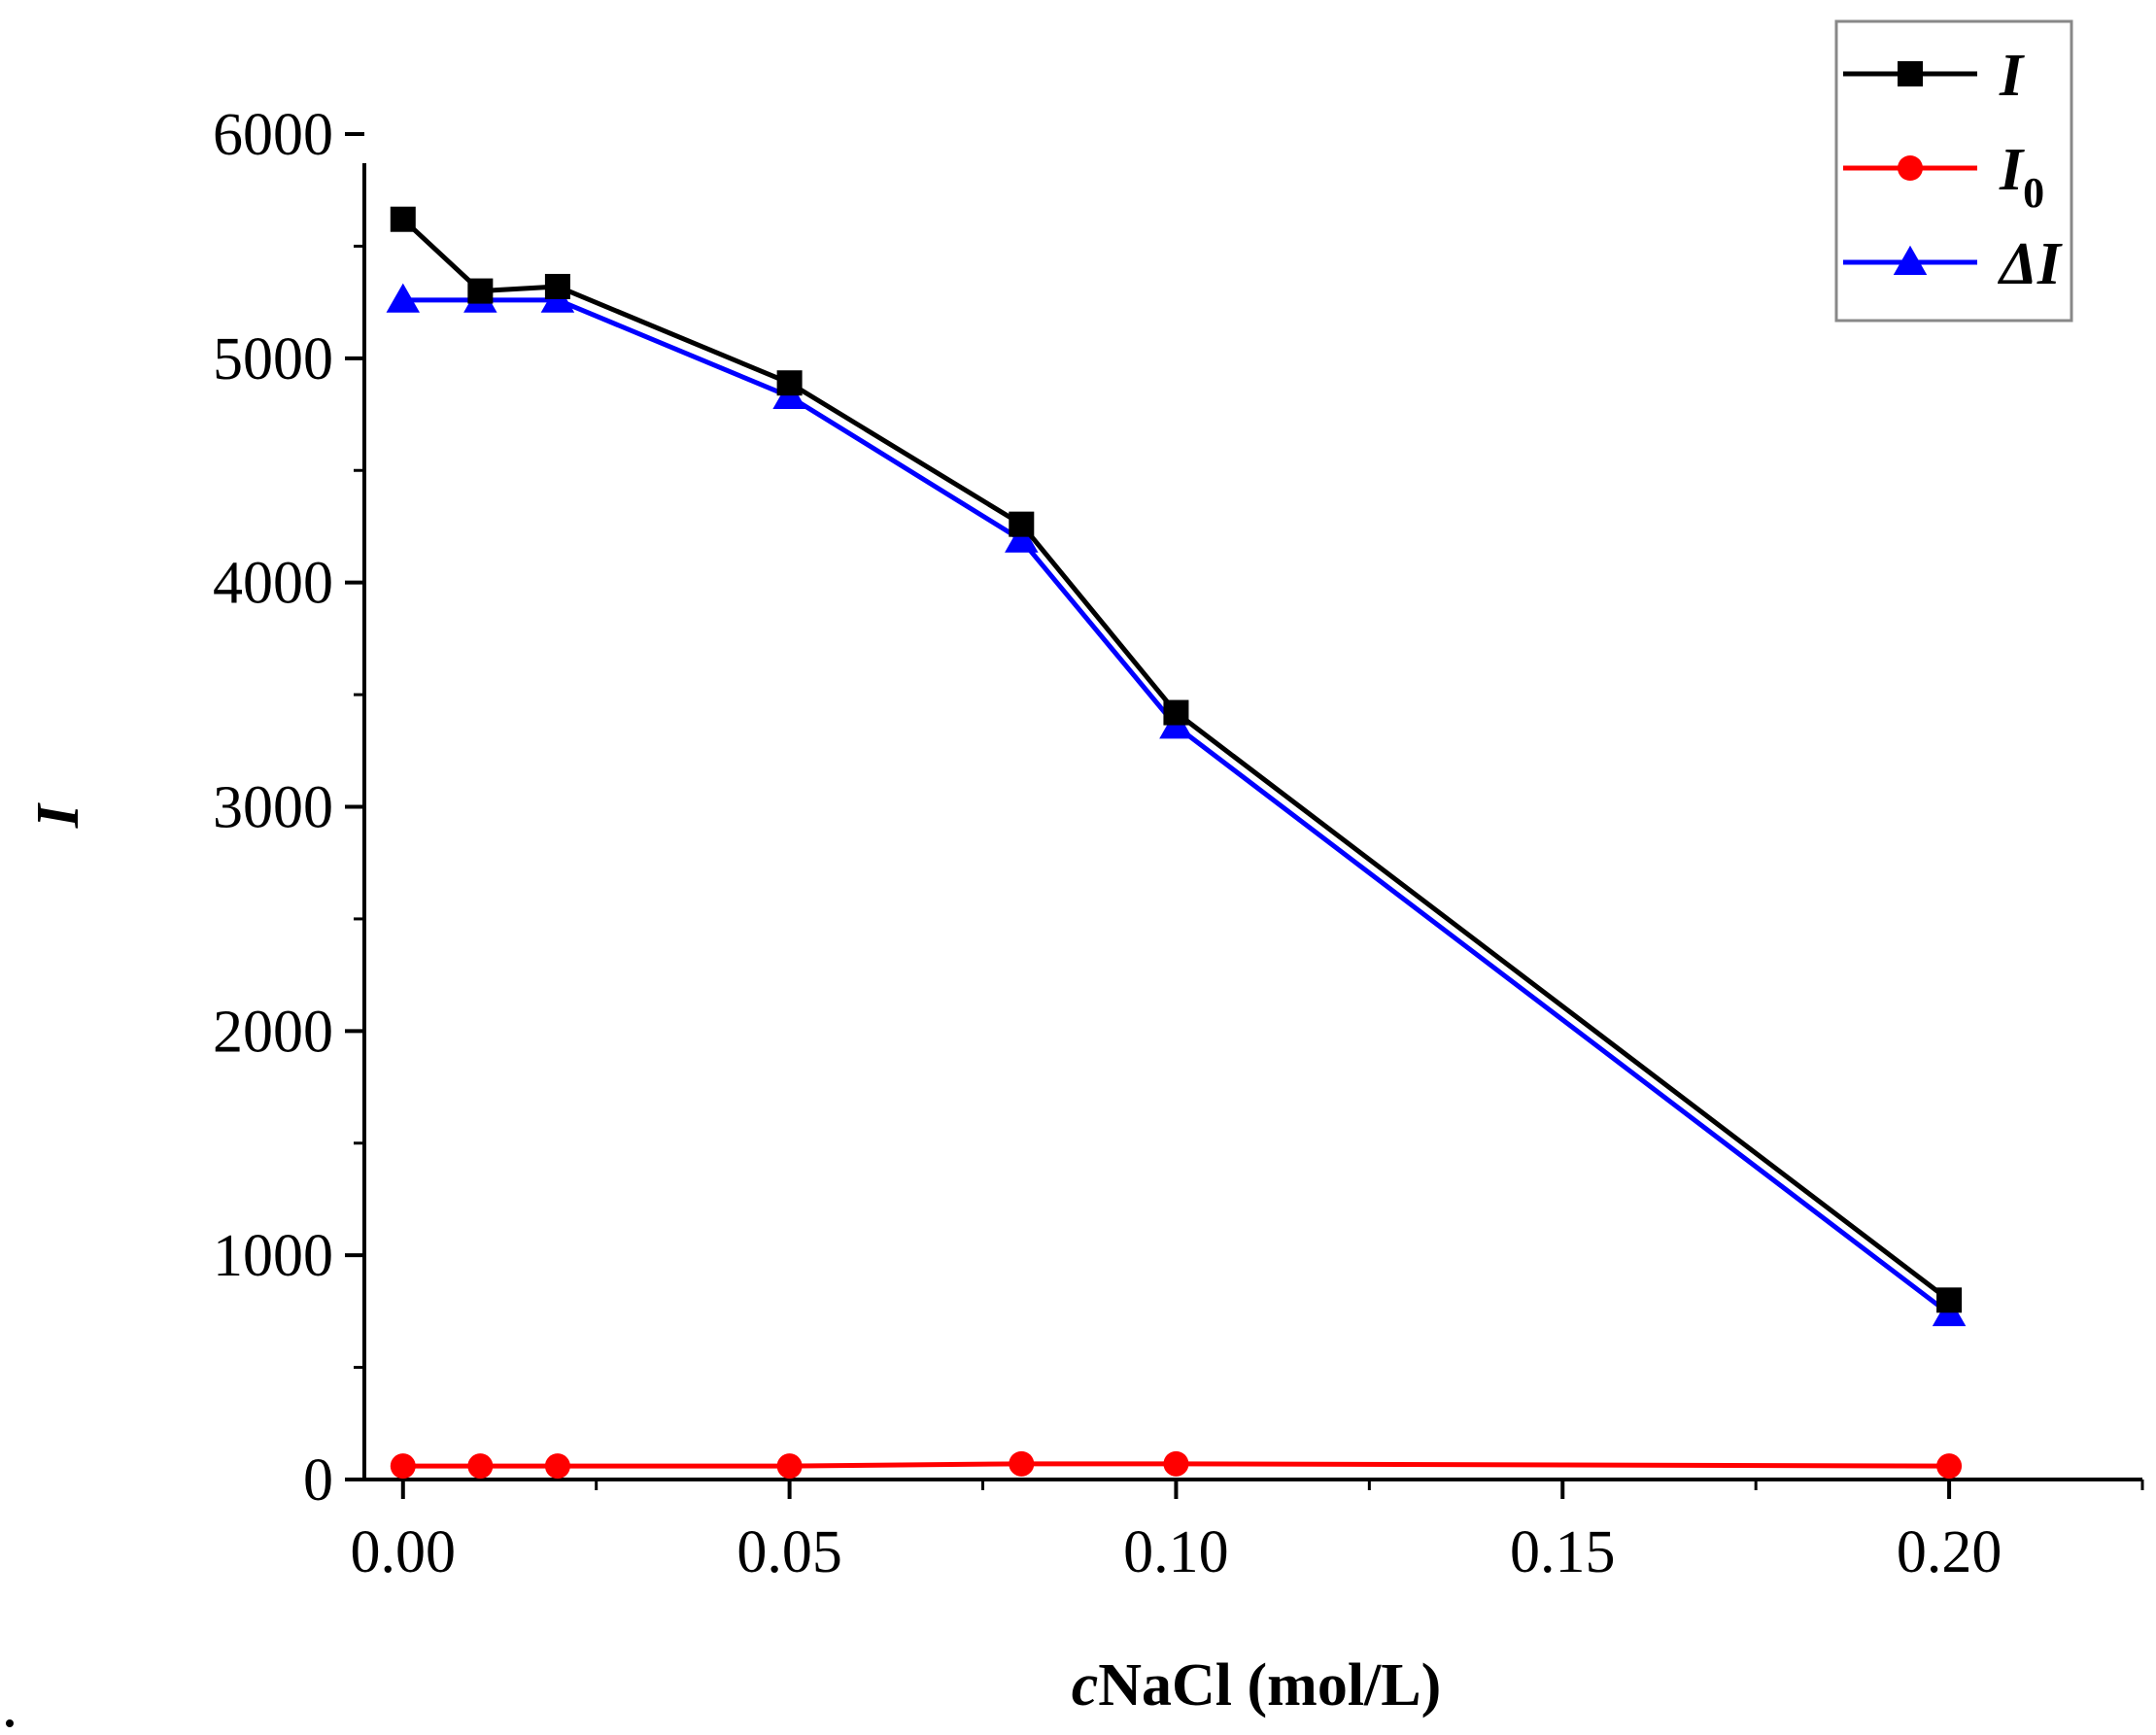 The image size is (2156, 1735). Describe the element at coordinates (1085, 1685) in the screenshot. I see `x-axis-title-prefix: c` at that location.